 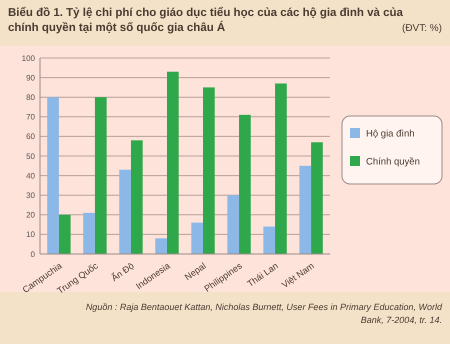 What do you see at coordinates (31, 156) in the screenshot?
I see `y-tick-label: 50` at bounding box center [31, 156].